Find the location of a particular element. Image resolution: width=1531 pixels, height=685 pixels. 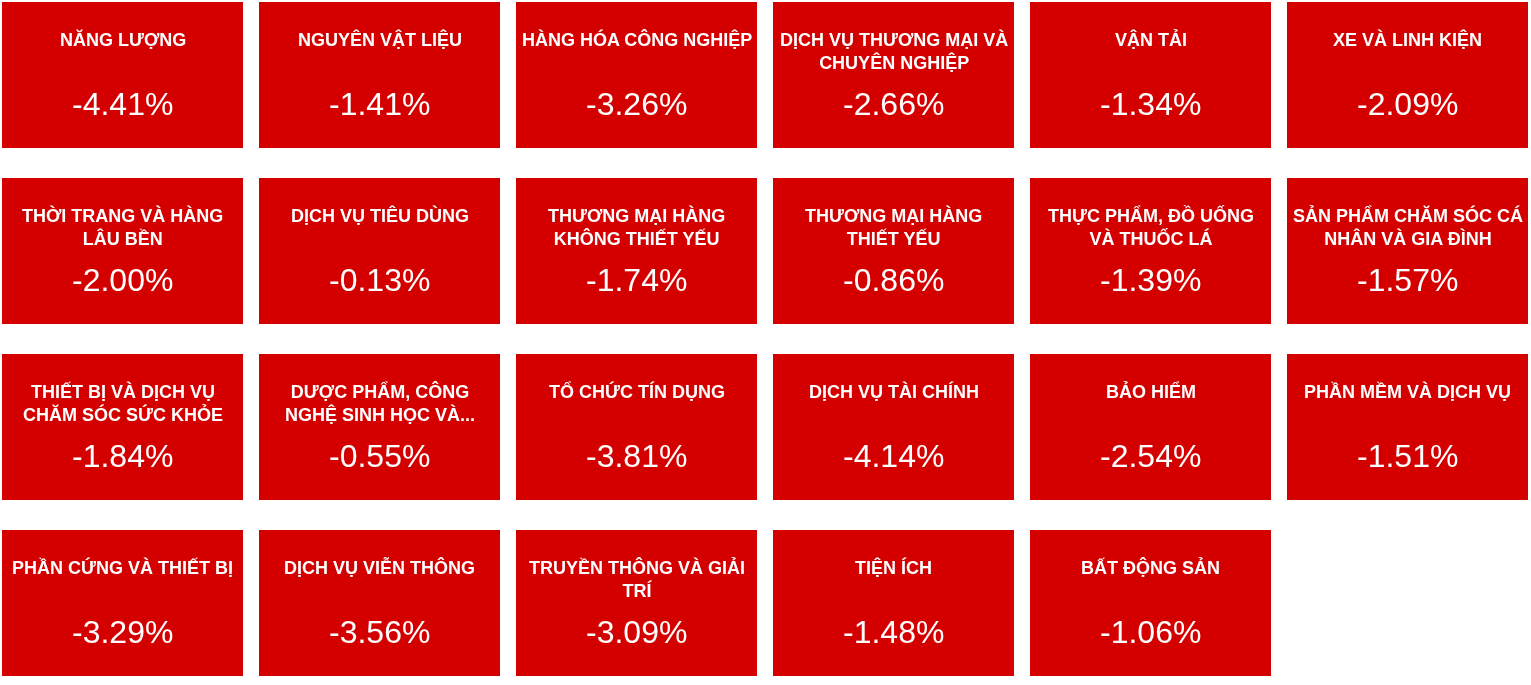

category-label: DỊCH VỤ THƯƠNG MẠI VÀ CHUYÊN NGHIỆP is located at coordinates (894, 51).